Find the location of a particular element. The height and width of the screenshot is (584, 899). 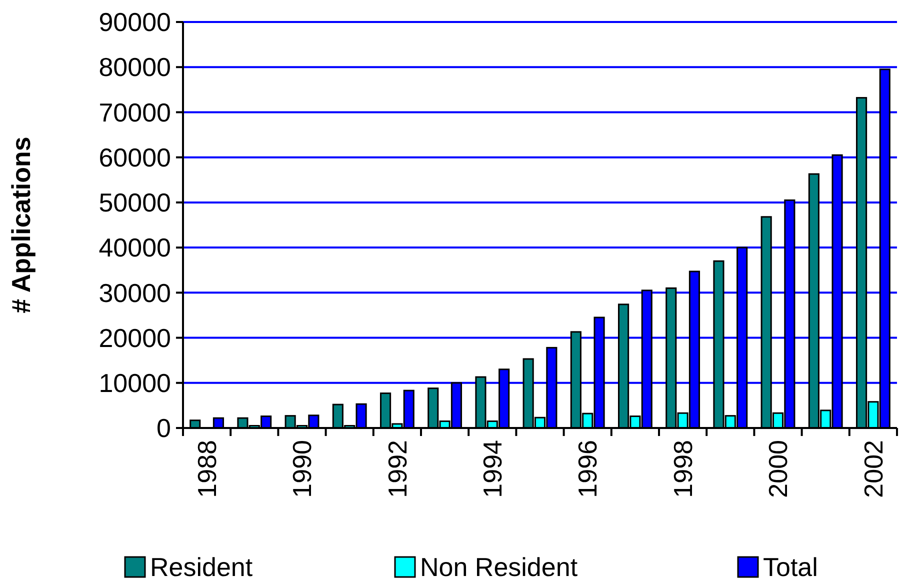

y-tick-label: 60000 is located at coordinates (134, 157).